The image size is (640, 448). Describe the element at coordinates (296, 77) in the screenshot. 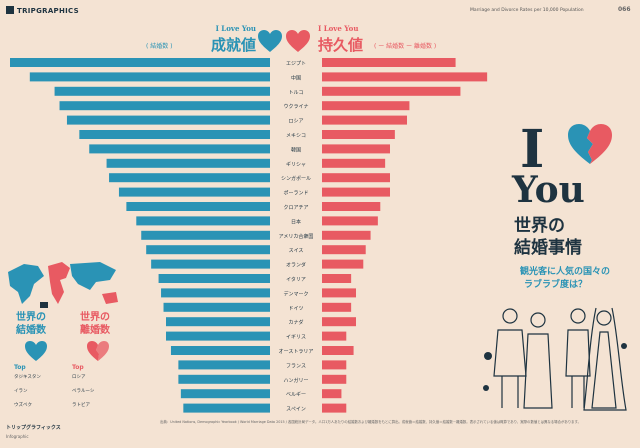

I see `country-label: 中国` at that location.